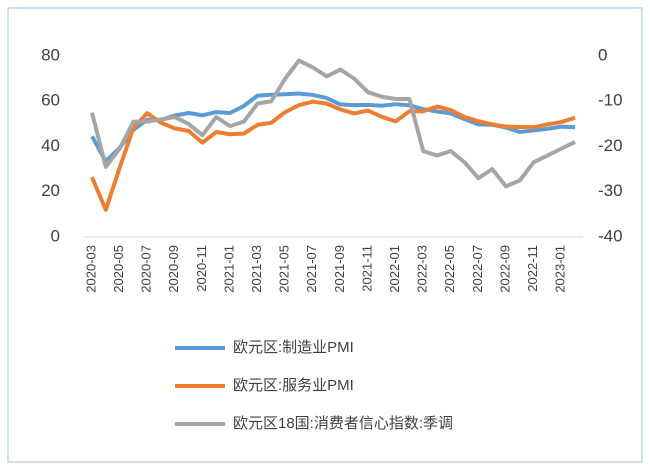  Describe the element at coordinates (449, 269) in the screenshot. I see `x-tick-label: 2022-05` at that location.